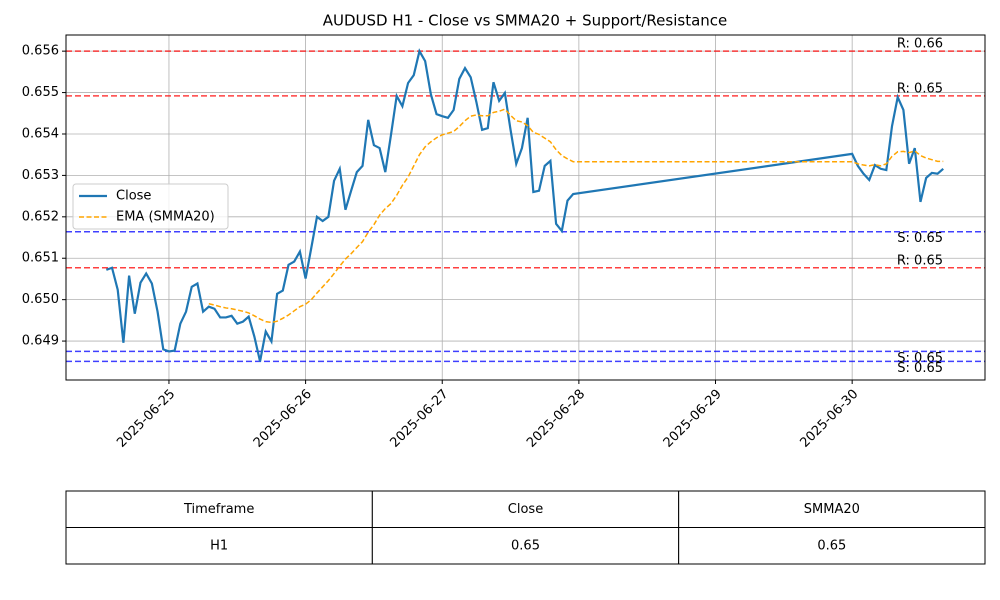 Image resolution: width=1000 pixels, height=600 pixels. I want to click on legend-label: EMA (SMMA20), so click(165, 217).